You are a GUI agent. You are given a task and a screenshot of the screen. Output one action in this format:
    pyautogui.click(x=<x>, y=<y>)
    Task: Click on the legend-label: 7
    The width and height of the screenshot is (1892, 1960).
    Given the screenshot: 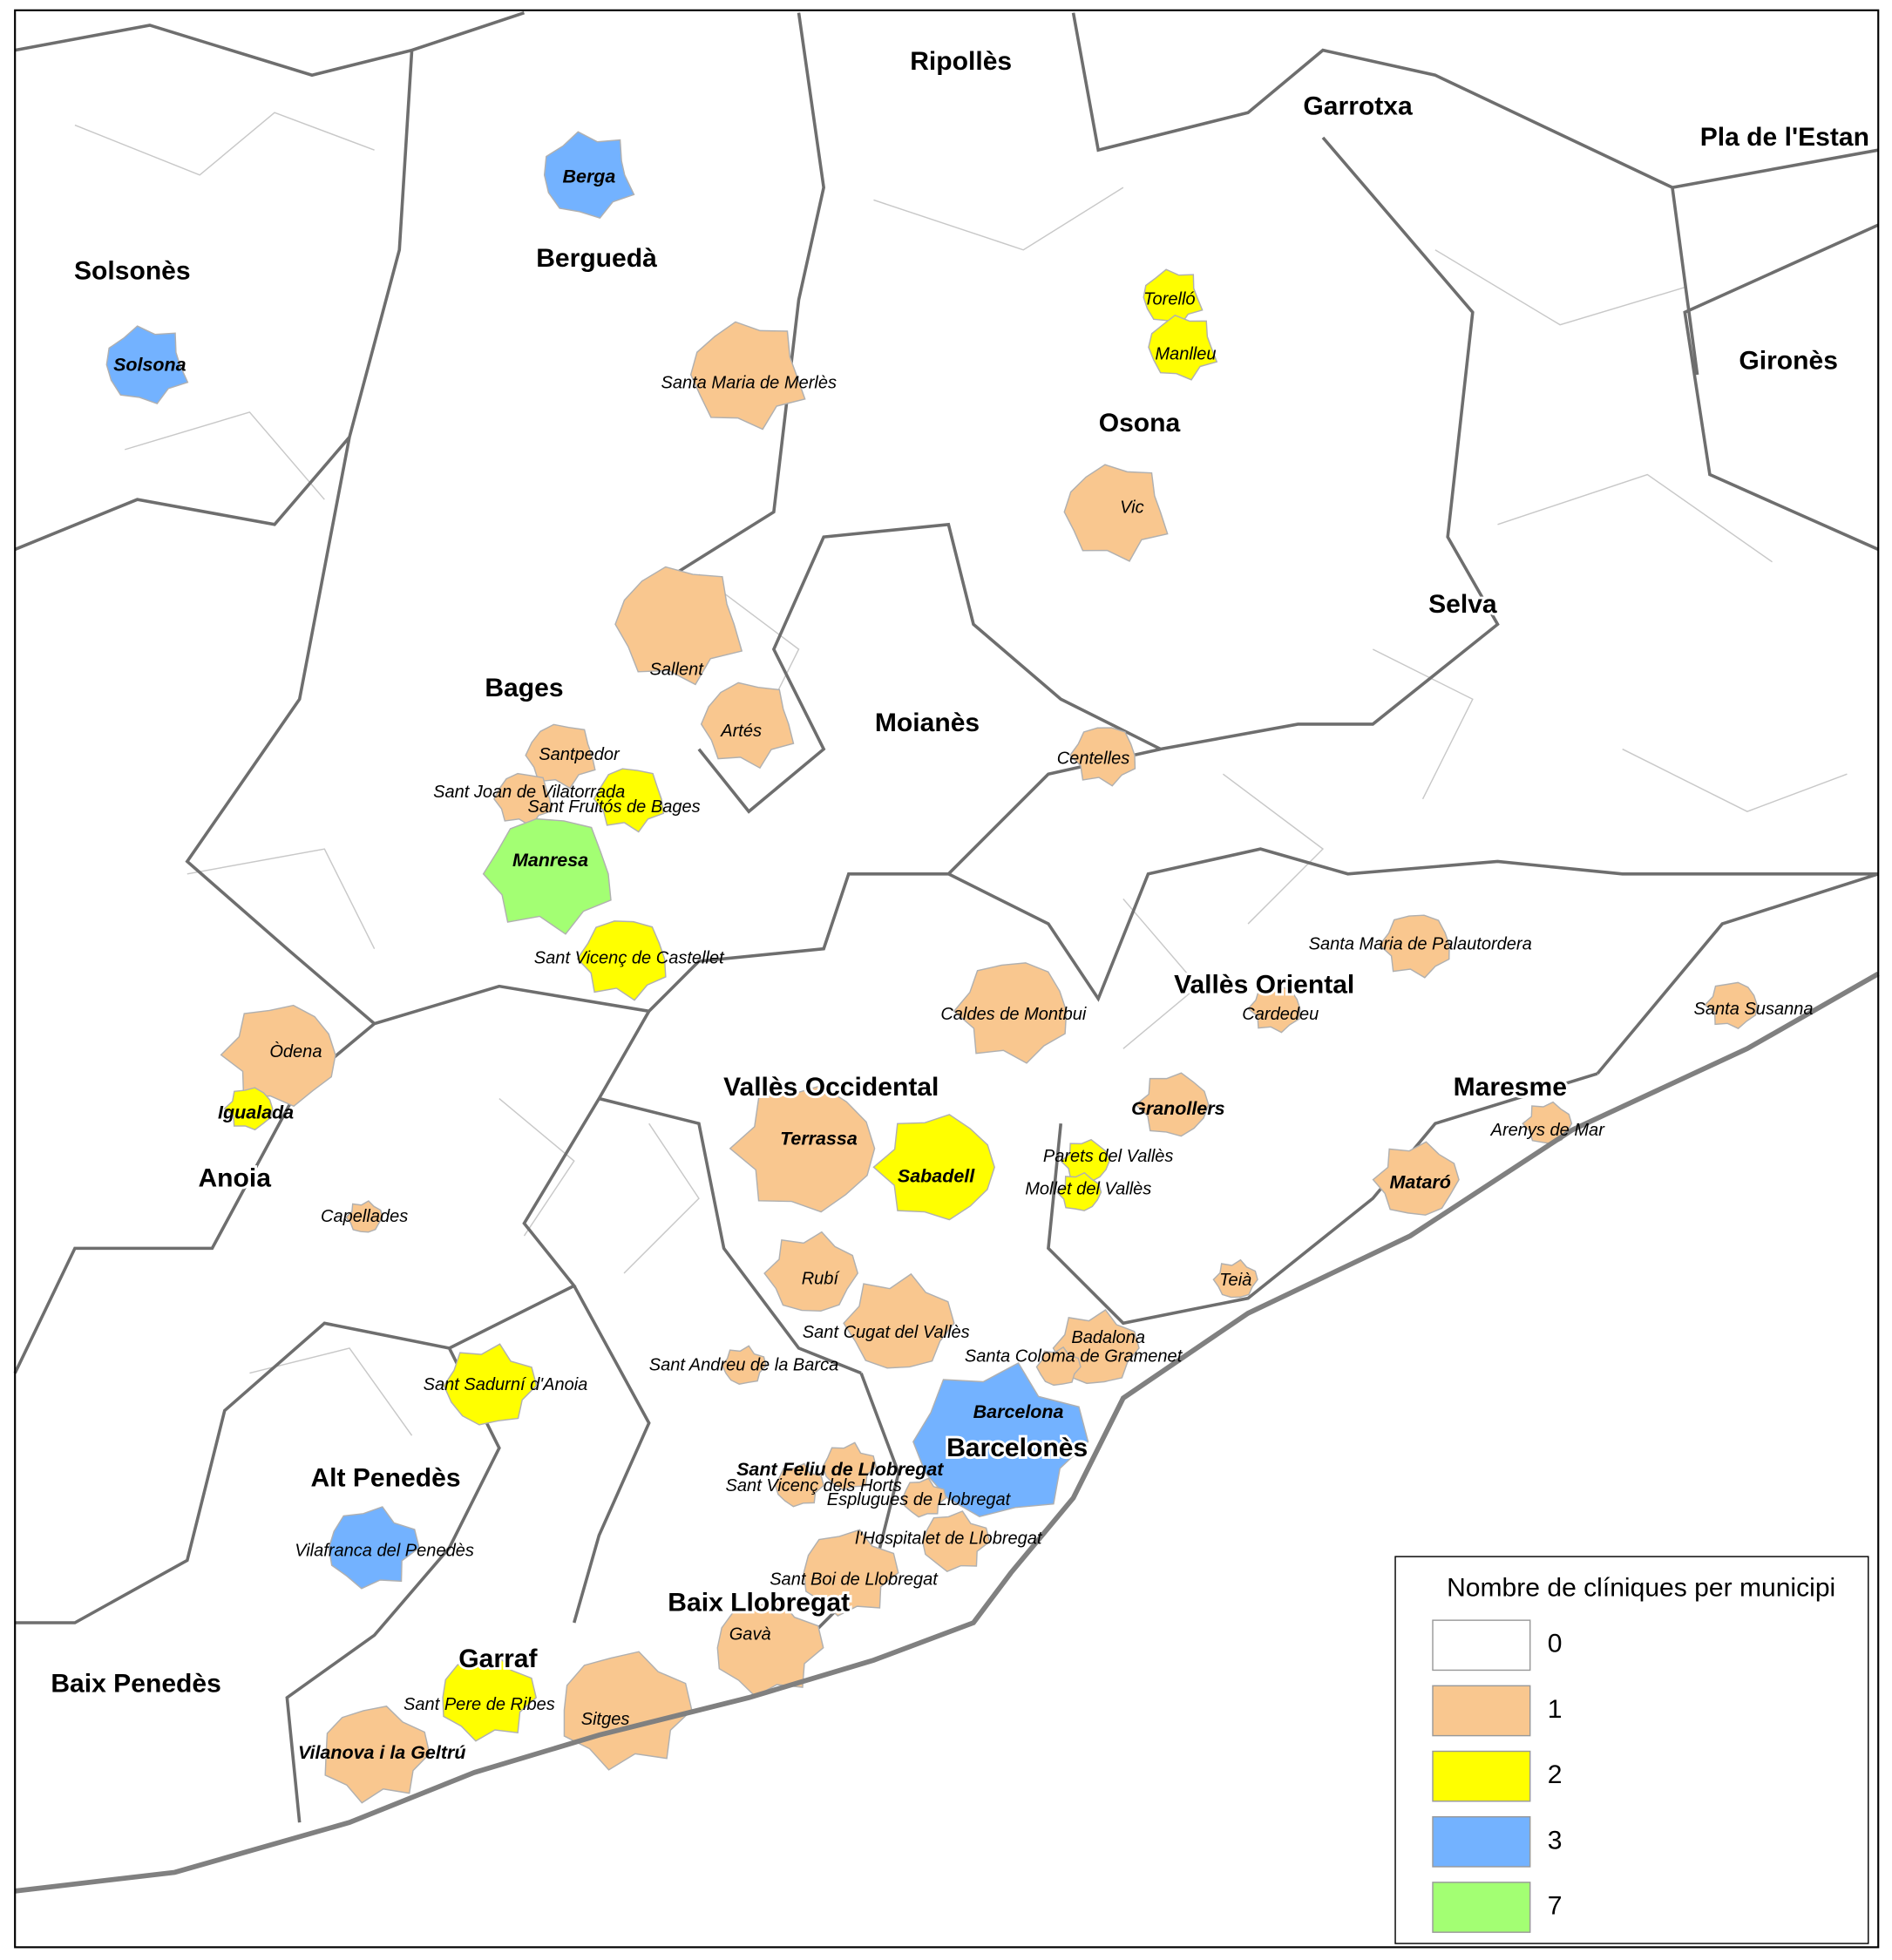 What is the action you would take?
    pyautogui.click(x=1556, y=1905)
    